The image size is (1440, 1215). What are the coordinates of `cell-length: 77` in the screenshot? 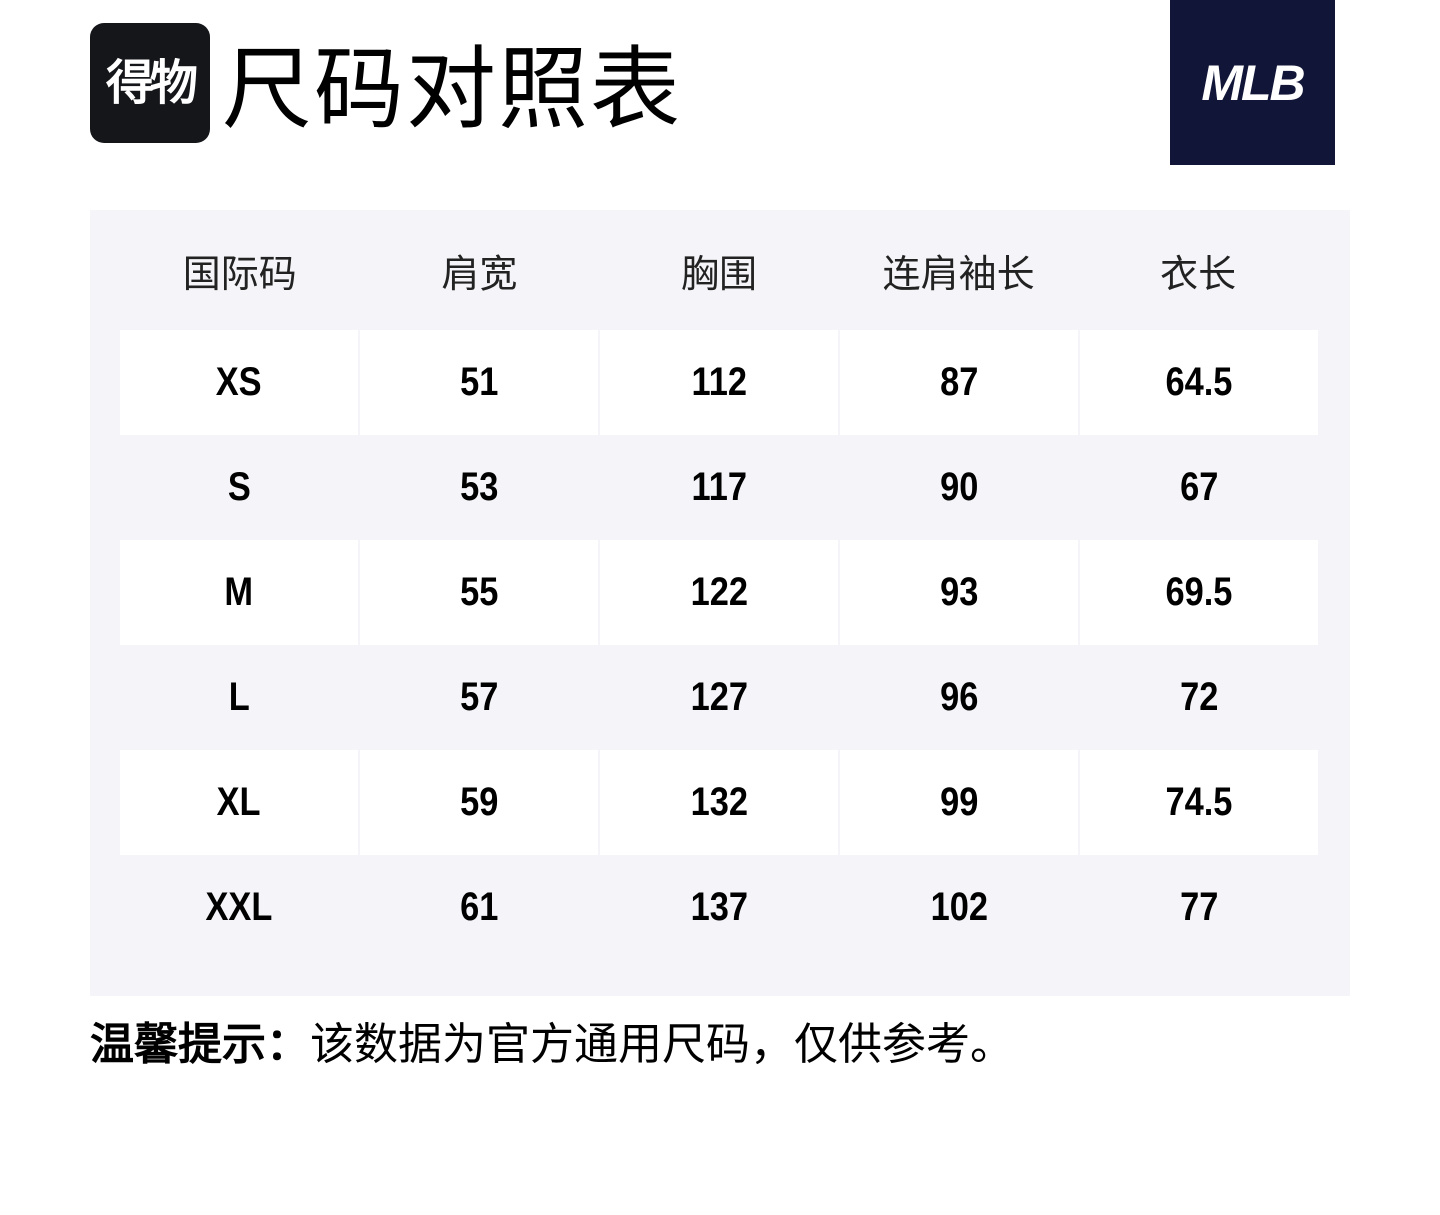 It's located at (1199, 907).